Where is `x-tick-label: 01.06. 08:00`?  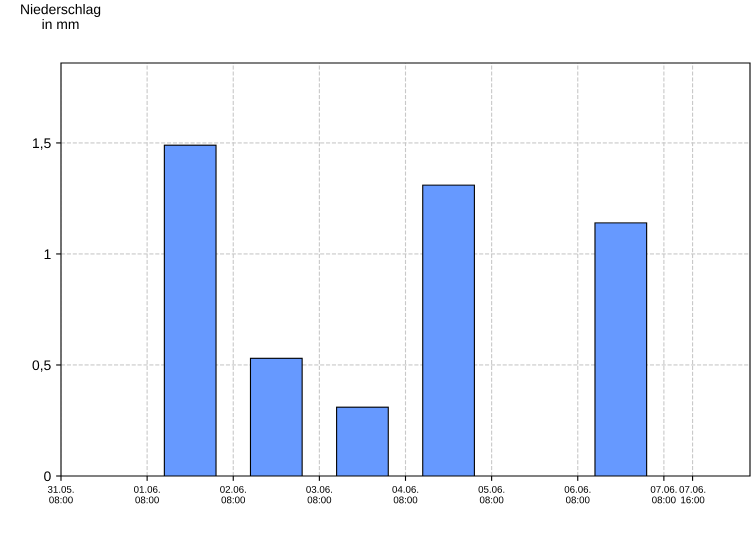
x-tick-label: 01.06. 08:00 is located at coordinates (147, 495).